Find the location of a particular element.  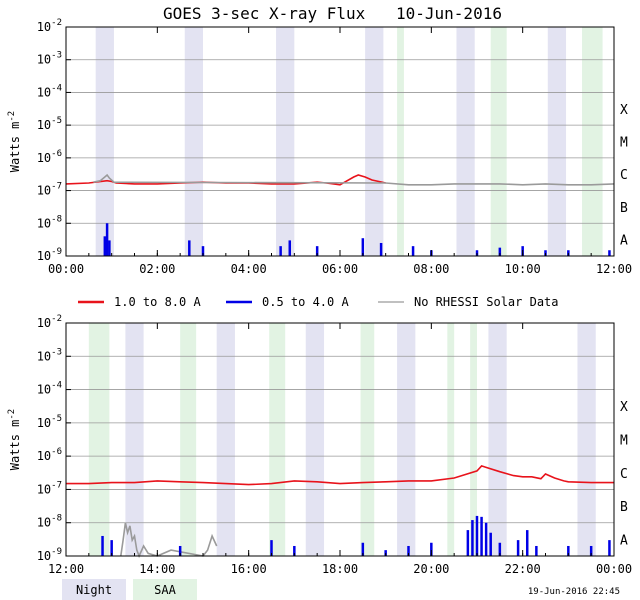

series-line-long-channel is located at coordinates (340, 475).